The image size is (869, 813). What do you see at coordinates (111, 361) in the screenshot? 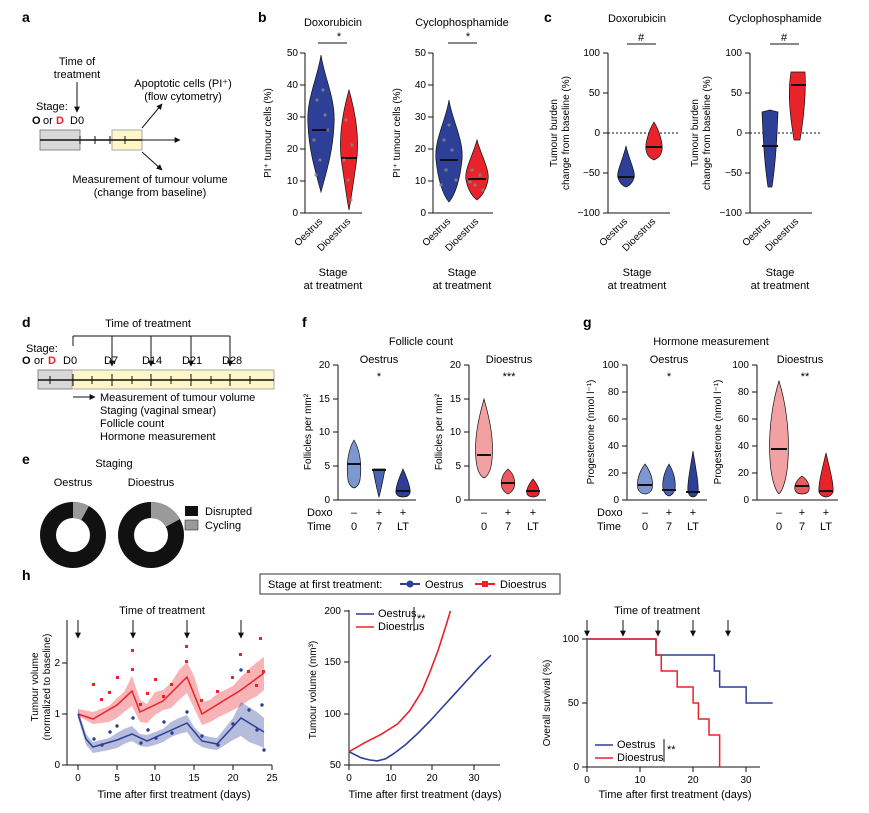
I see `svg-text: D7` at bounding box center [111, 361].